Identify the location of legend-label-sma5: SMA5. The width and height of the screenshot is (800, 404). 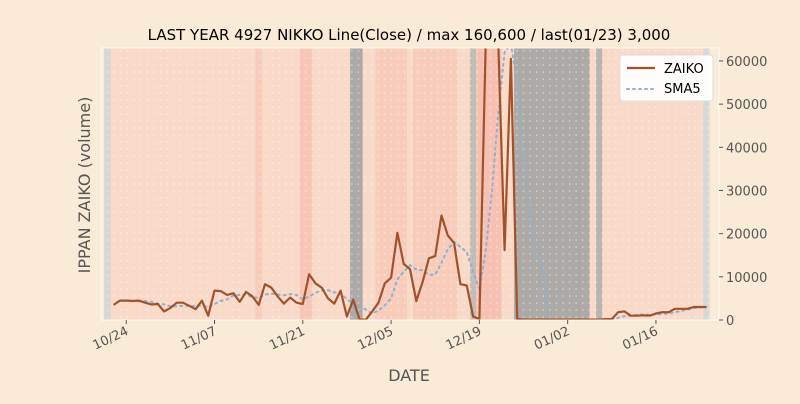
(682, 89).